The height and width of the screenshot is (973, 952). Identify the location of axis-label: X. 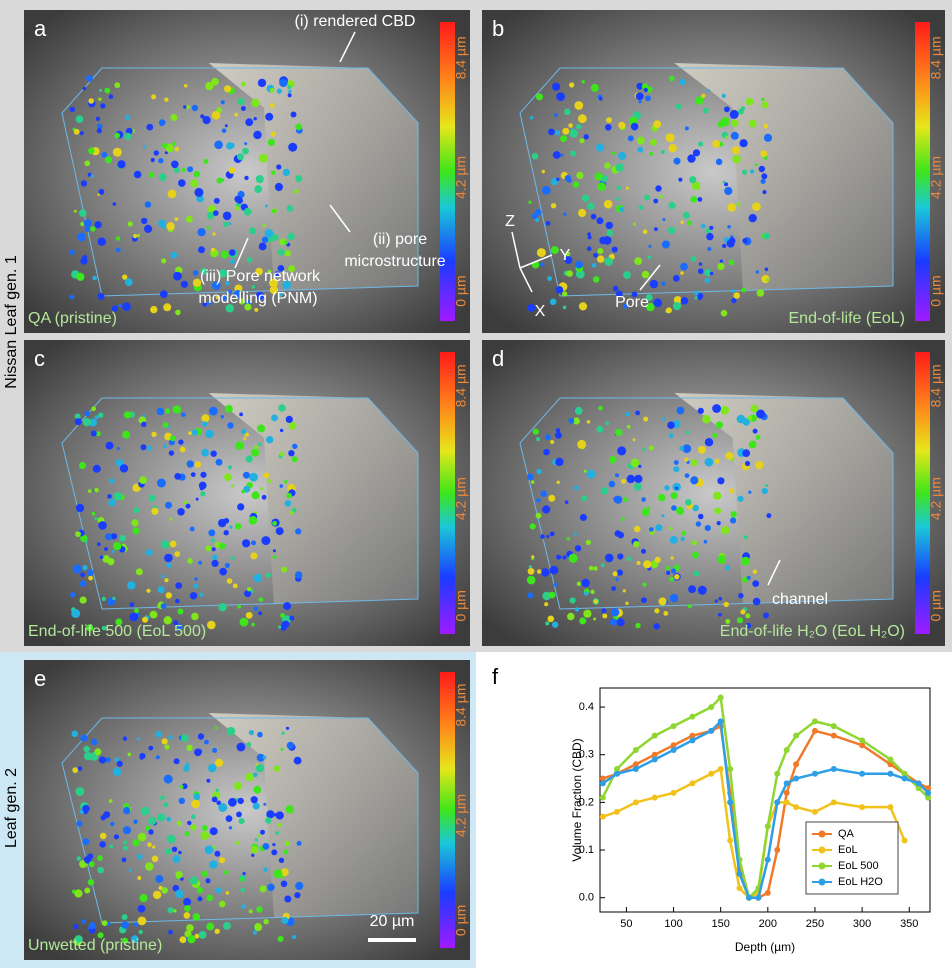
(540, 311).